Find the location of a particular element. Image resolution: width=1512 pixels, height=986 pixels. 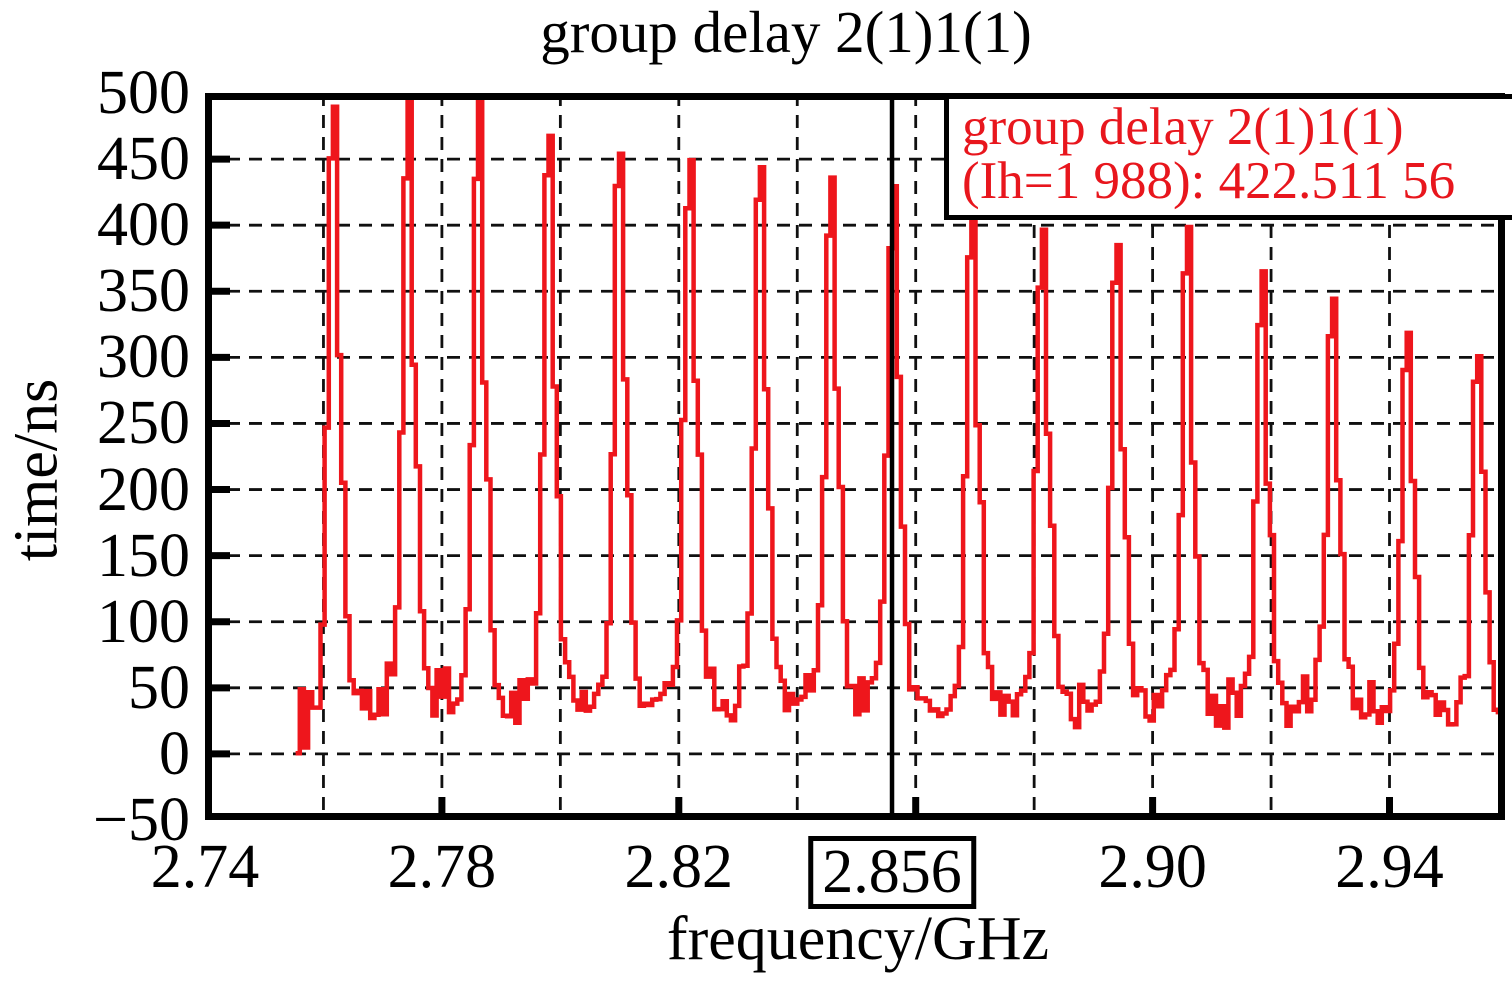

y-tick-label: 50 is located at coordinates (159, 687).